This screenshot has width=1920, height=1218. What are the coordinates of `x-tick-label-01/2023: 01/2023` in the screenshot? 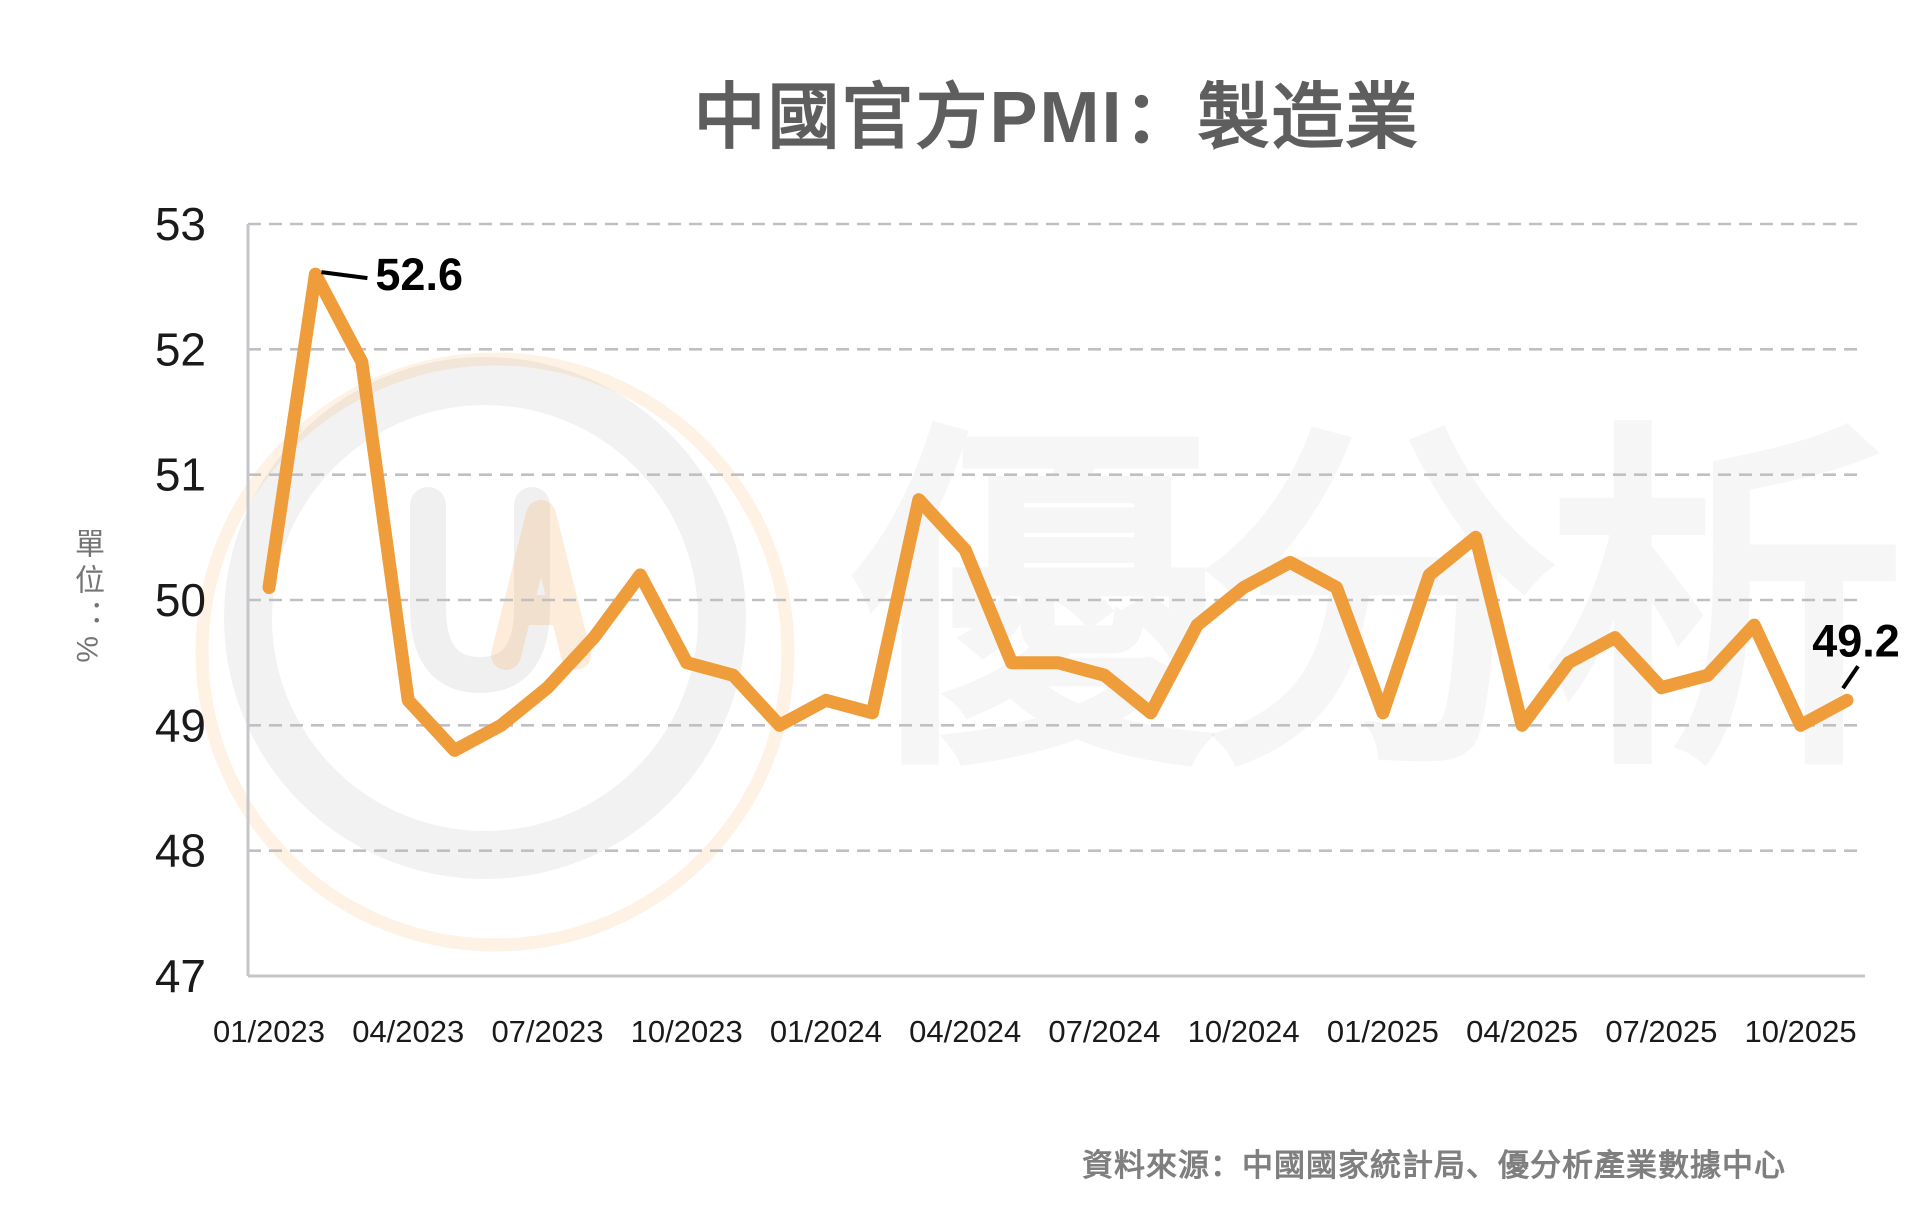 It's located at (269, 1031).